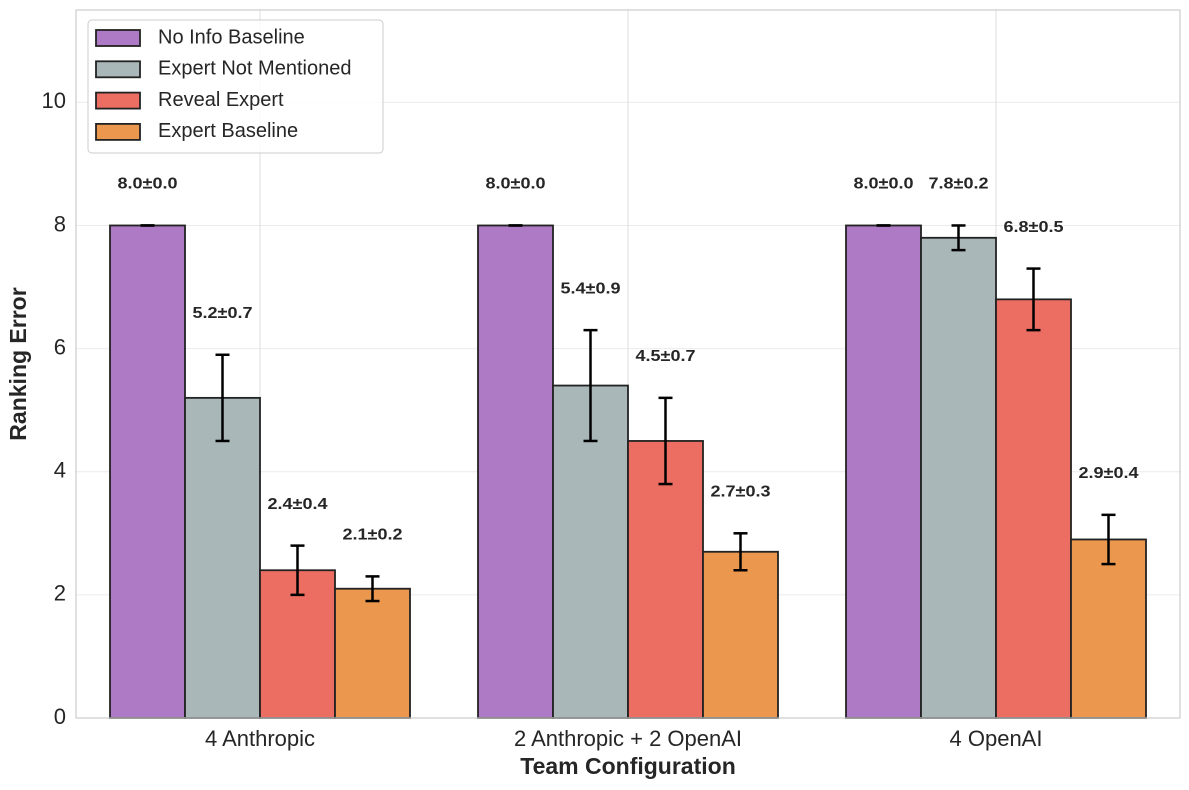  I want to click on y-tick-label: 6, so click(60, 346).